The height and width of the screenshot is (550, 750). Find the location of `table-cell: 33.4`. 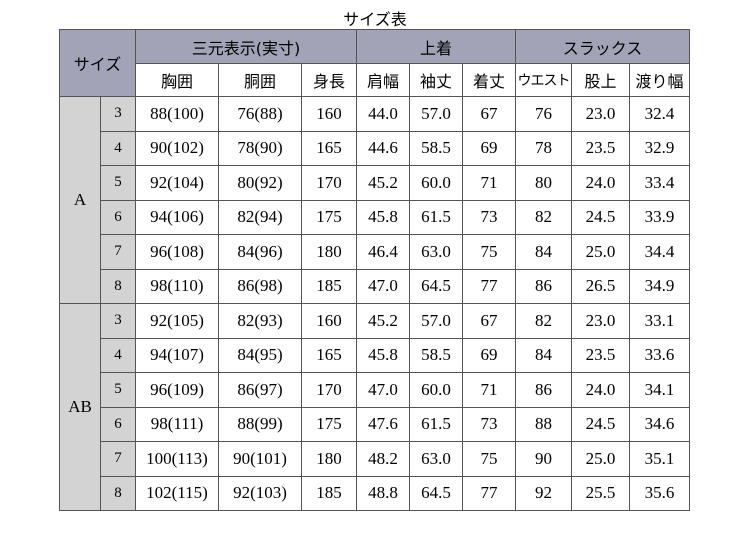

table-cell: 33.4 is located at coordinates (659, 183).